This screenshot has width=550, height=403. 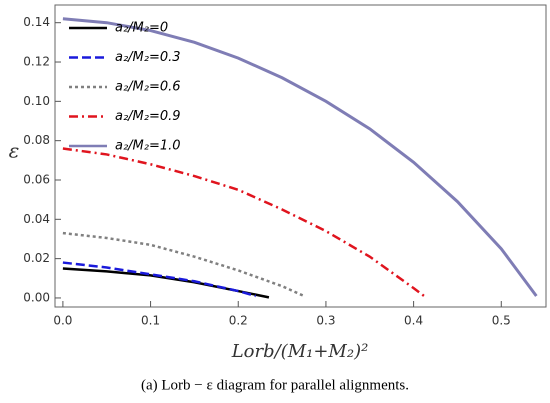 What do you see at coordinates (148, 87) in the screenshot?
I see `legend-label: a₂/M₂=0.6` at bounding box center [148, 87].